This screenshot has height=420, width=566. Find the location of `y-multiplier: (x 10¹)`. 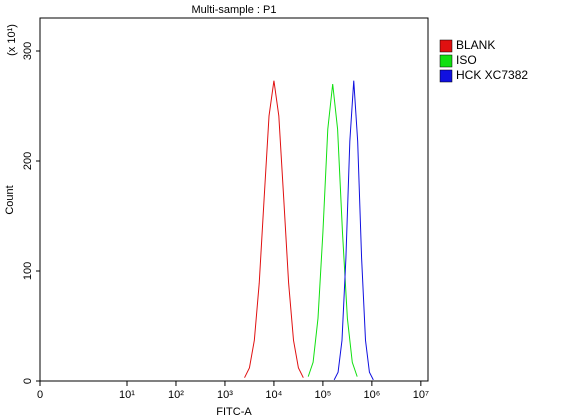

y-multiplier: (x 10¹) is located at coordinates (12, 40).